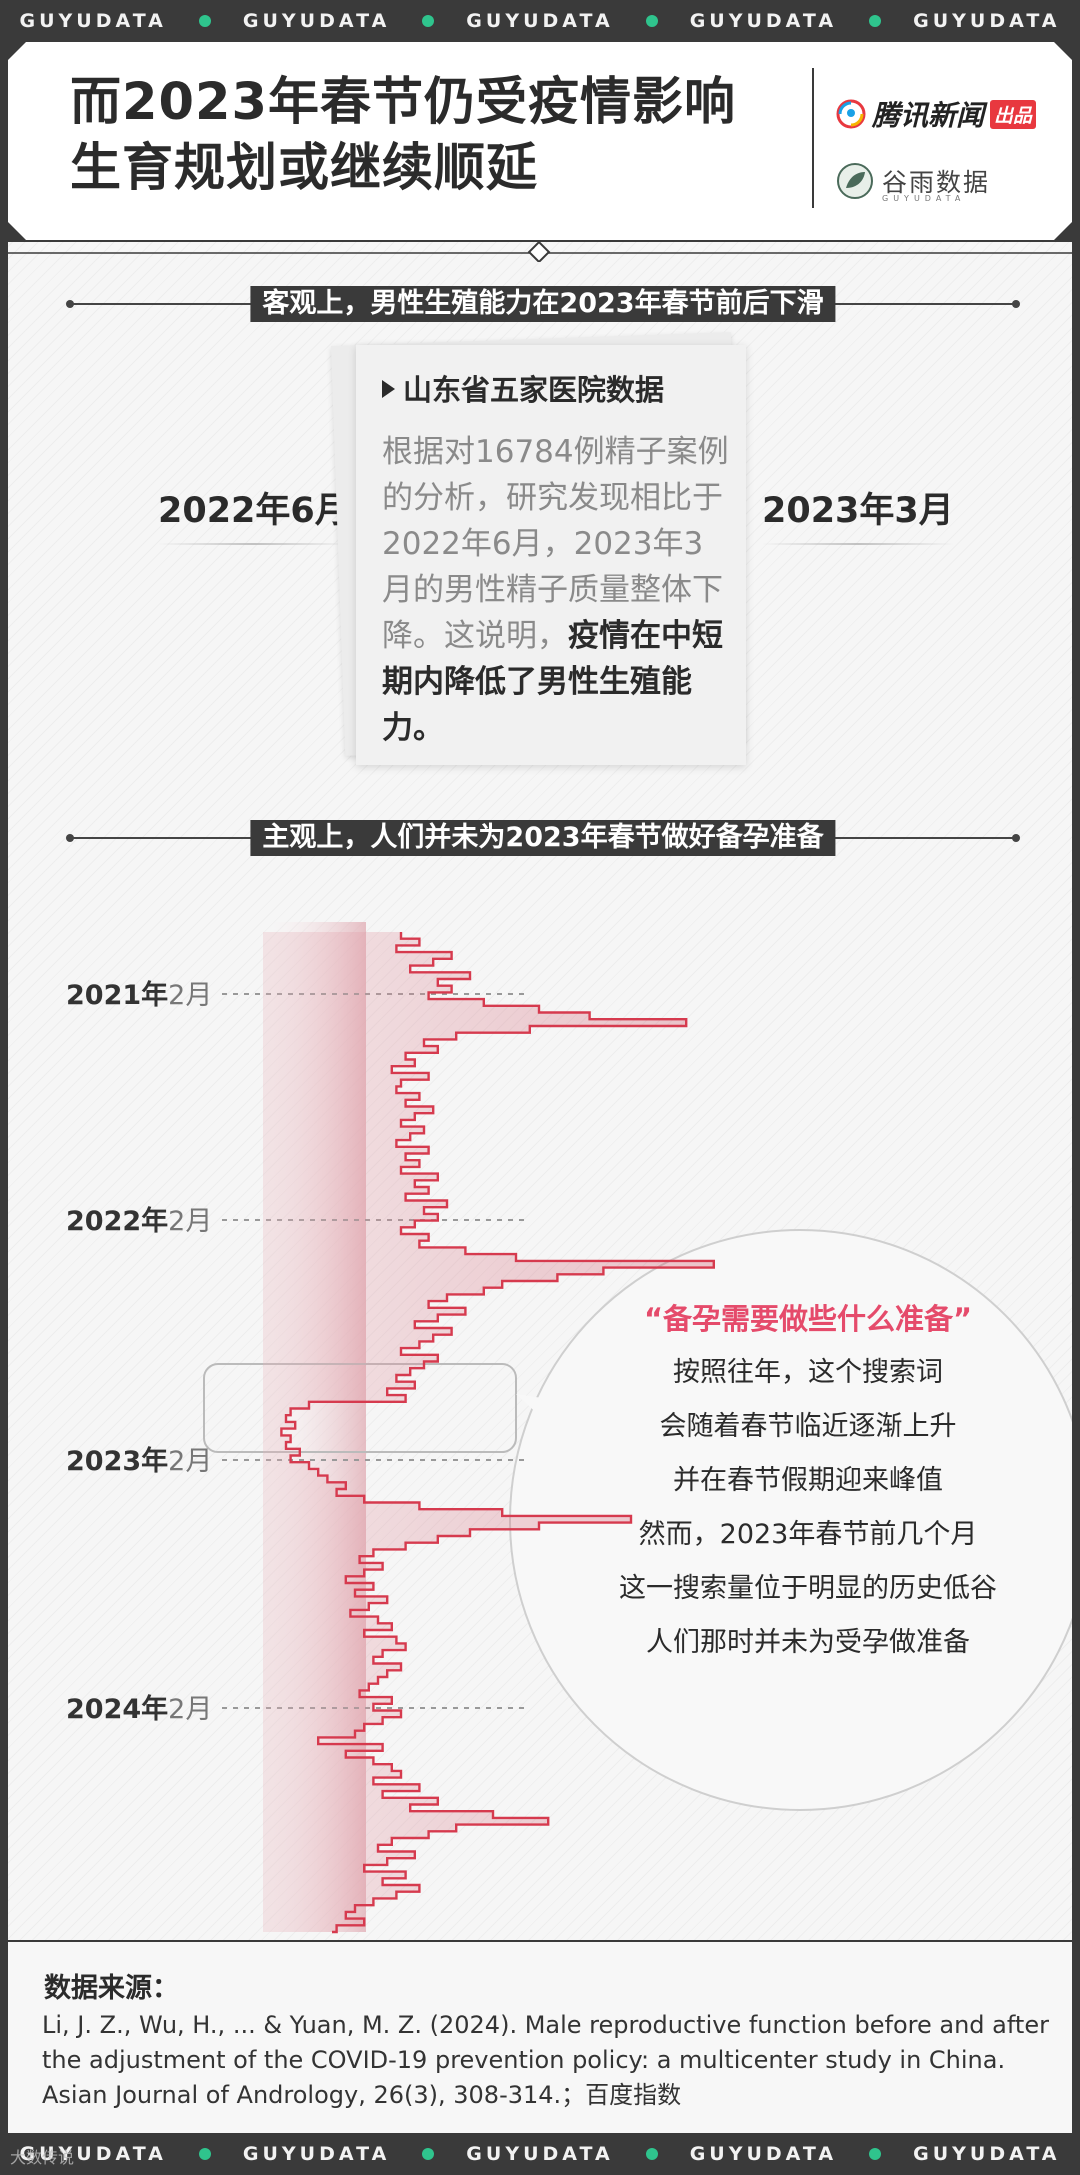 Image resolution: width=1080 pixels, height=2175 pixels. I want to click on top-band: GUYUDATA GUYUDATA GUYUDATA GUYUDATA GUYUDATA, so click(540, 21).